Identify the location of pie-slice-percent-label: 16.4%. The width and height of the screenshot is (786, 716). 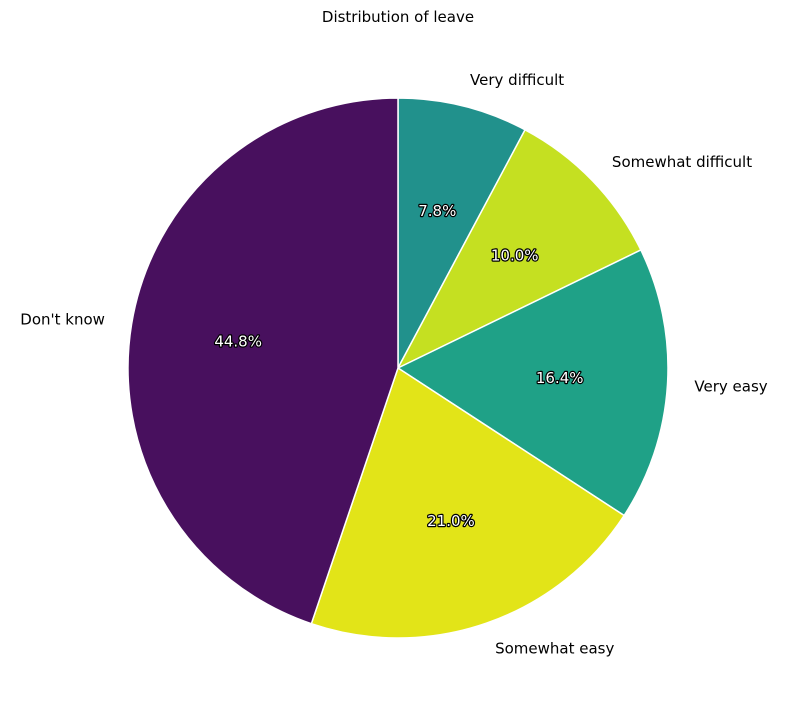
(560, 378).